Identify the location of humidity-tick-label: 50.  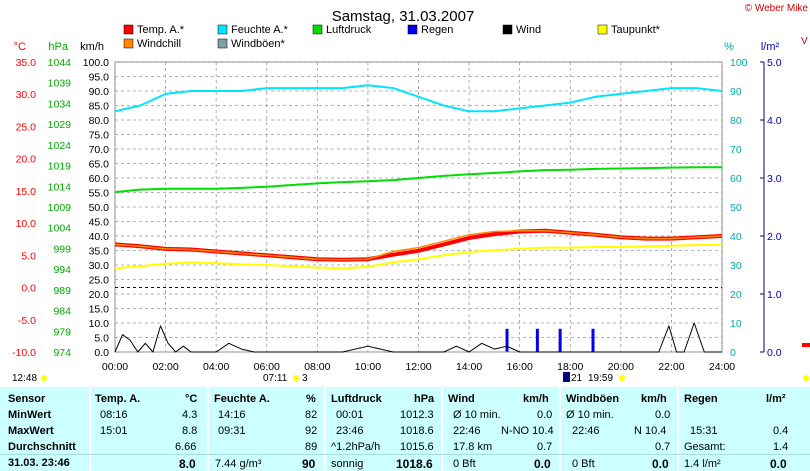
(736, 208).